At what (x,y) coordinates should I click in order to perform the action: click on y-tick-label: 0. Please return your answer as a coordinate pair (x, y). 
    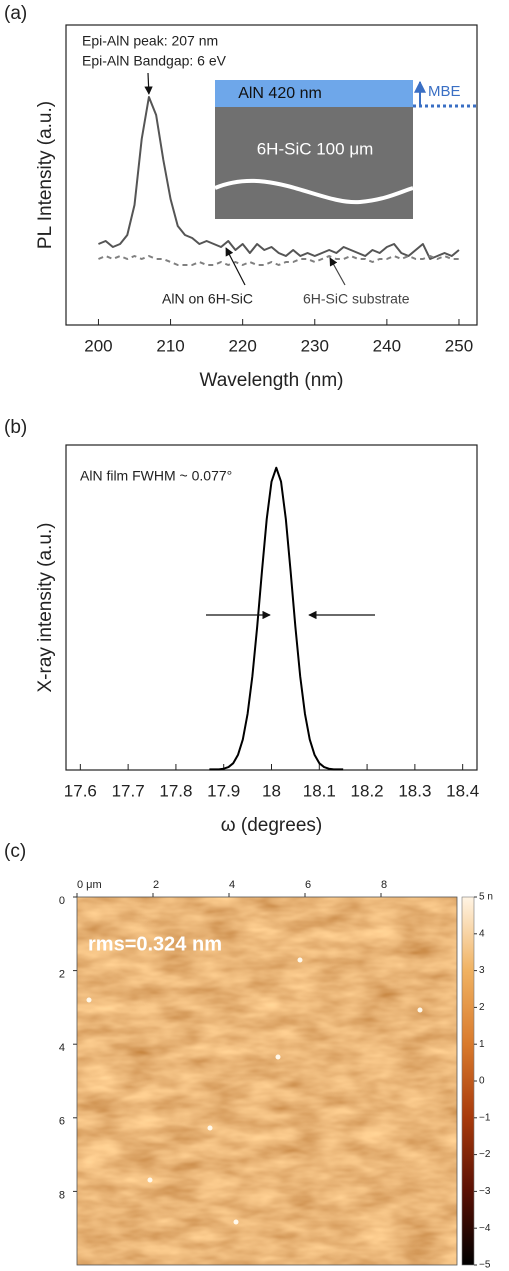
    Looking at the image, I should click on (62, 901).